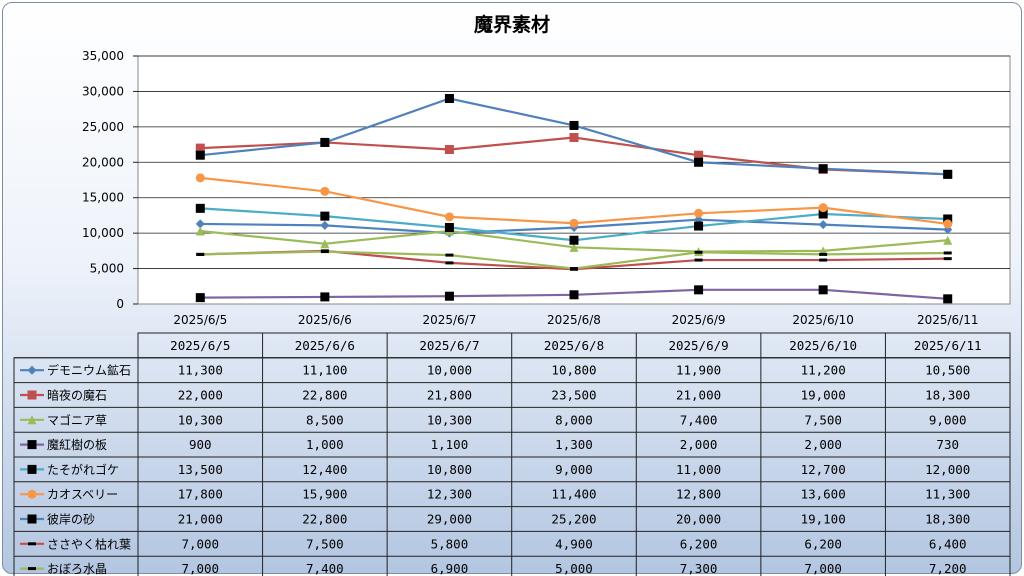 The height and width of the screenshot is (576, 1024). I want to click on table-cell: 1,300, so click(574, 444).